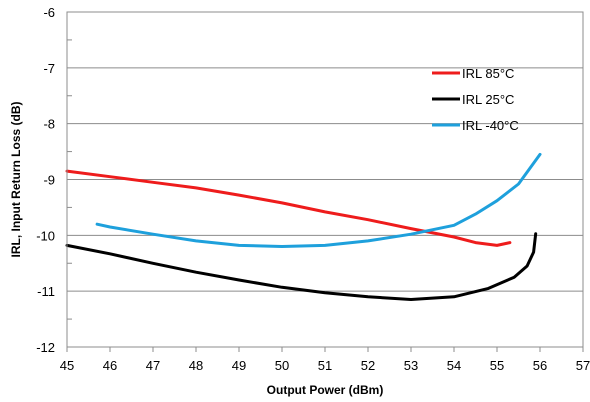  What do you see at coordinates (490, 125) in the screenshot?
I see `legend-label: IRL -40°C` at bounding box center [490, 125].